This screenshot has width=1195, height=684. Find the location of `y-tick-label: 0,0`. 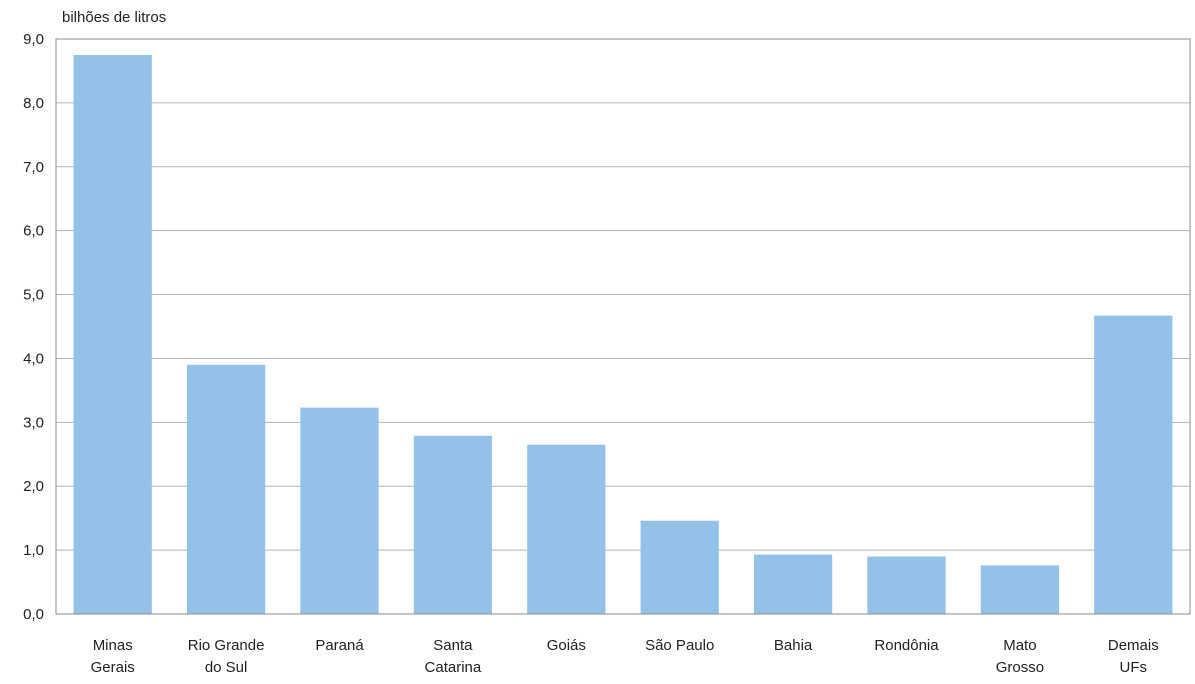

y-tick-label: 0,0 is located at coordinates (33, 614).